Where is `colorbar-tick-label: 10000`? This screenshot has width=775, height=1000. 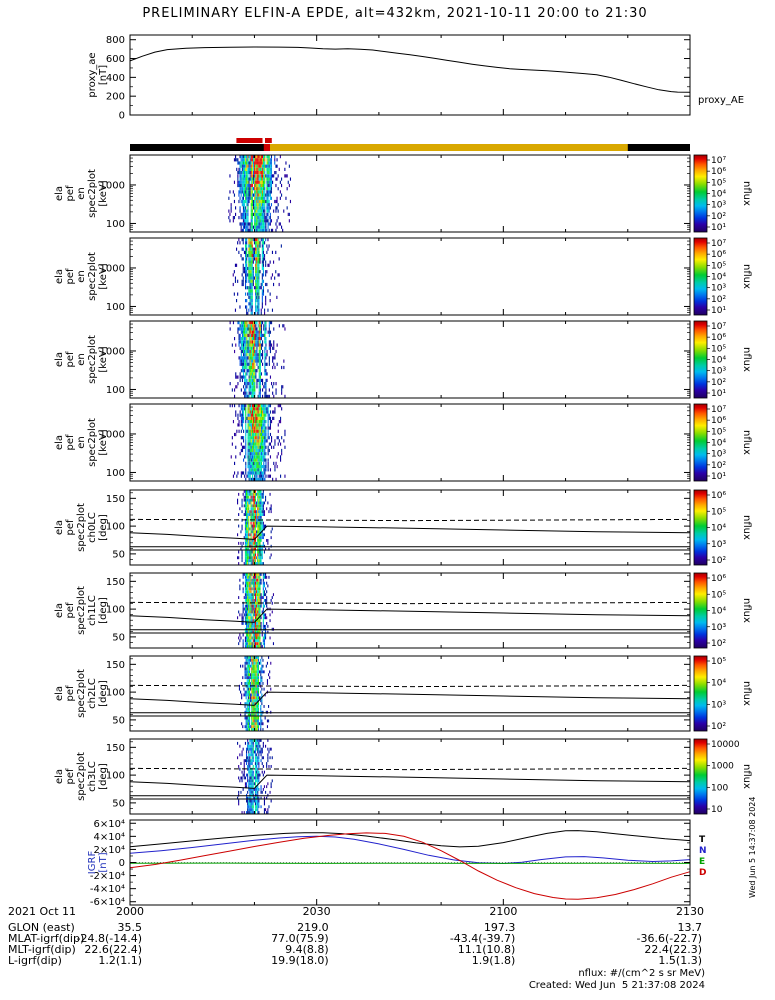 colorbar-tick-label: 10000 is located at coordinates (725, 745).